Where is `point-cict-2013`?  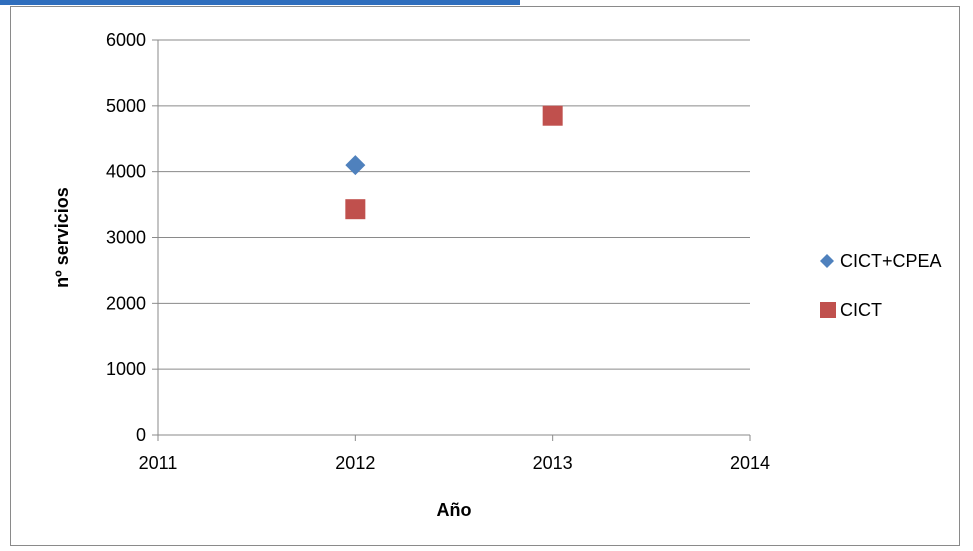
point-cict-2013 is located at coordinates (552, 115).